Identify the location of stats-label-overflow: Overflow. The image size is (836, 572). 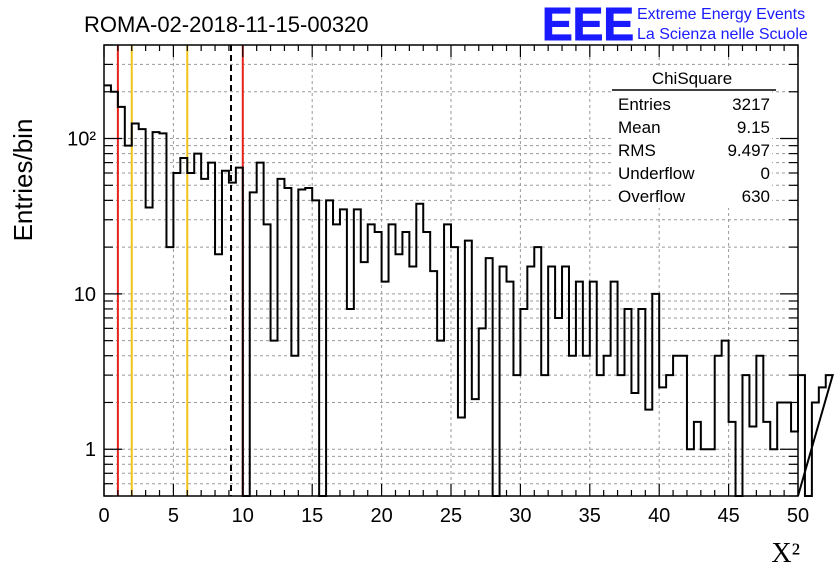
(652, 196).